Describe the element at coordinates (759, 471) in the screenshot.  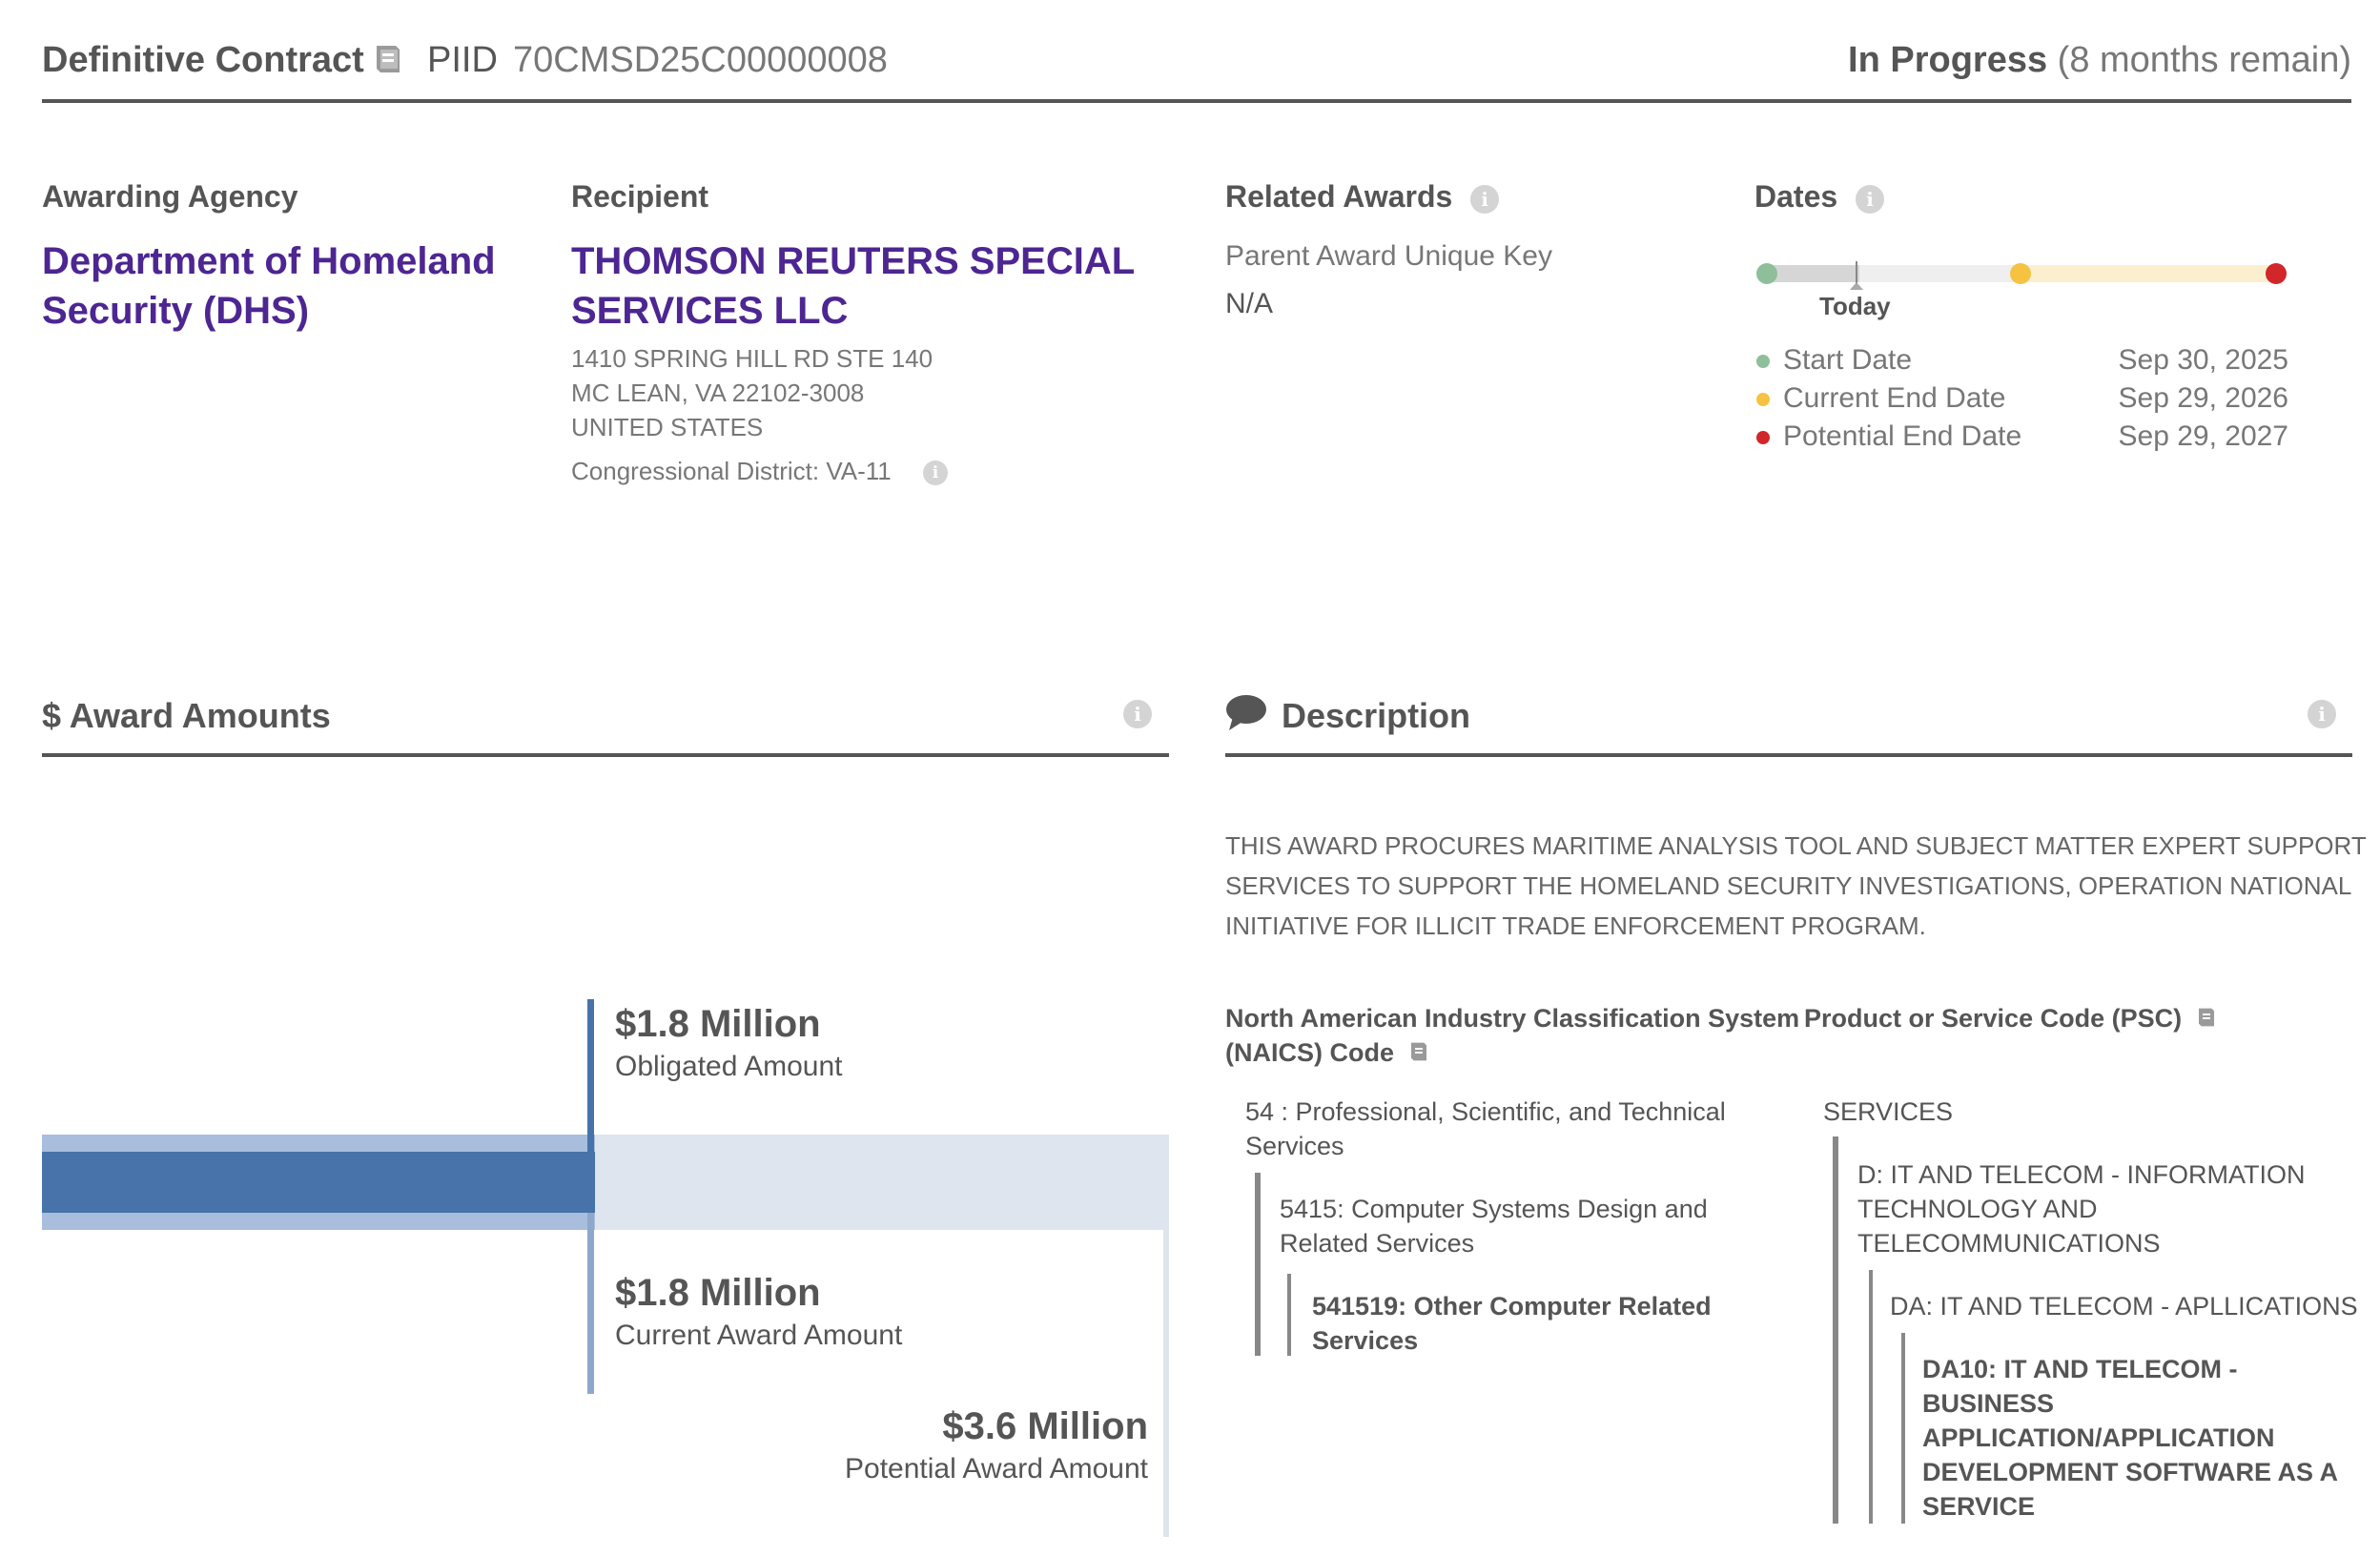
I see `congressional-district: Congressional District: VA-11 i` at that location.